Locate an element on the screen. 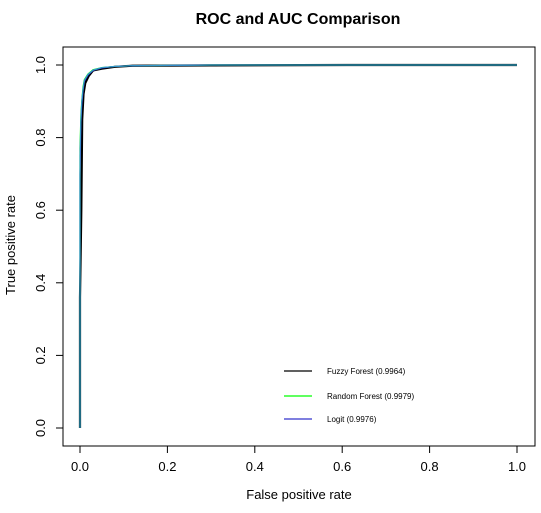 The height and width of the screenshot is (513, 541). legend-label: Fuzzy Forest (0.9964) is located at coordinates (366, 371).